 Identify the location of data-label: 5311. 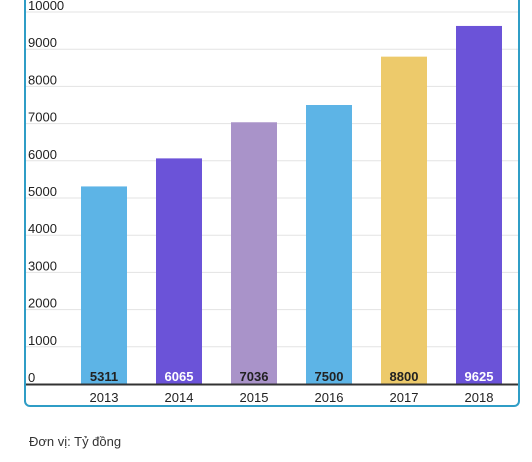
(104, 376).